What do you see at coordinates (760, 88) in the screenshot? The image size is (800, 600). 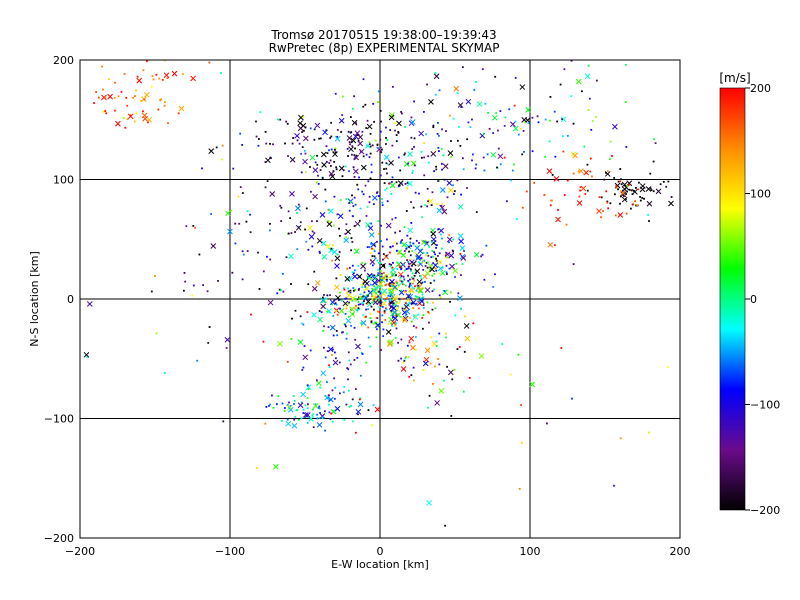 I see `colorbar-tick-label: 200` at bounding box center [760, 88].